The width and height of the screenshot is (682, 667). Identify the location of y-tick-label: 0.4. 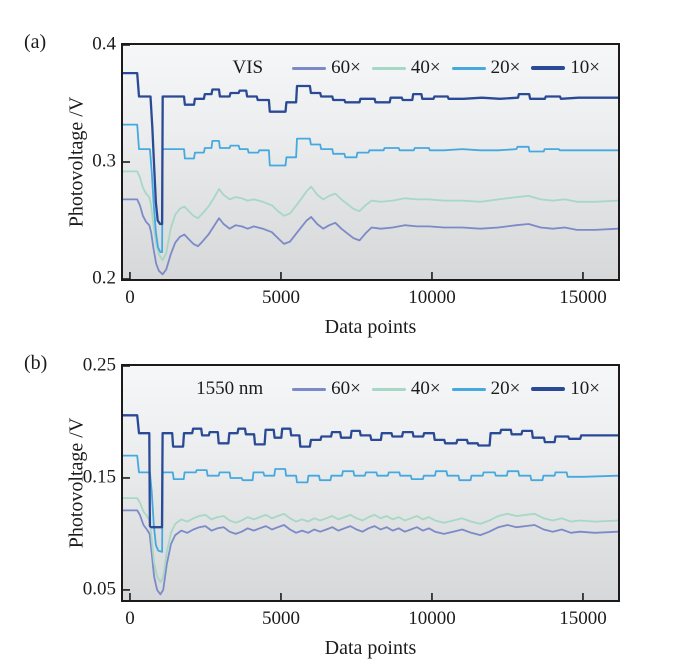
(104, 44).